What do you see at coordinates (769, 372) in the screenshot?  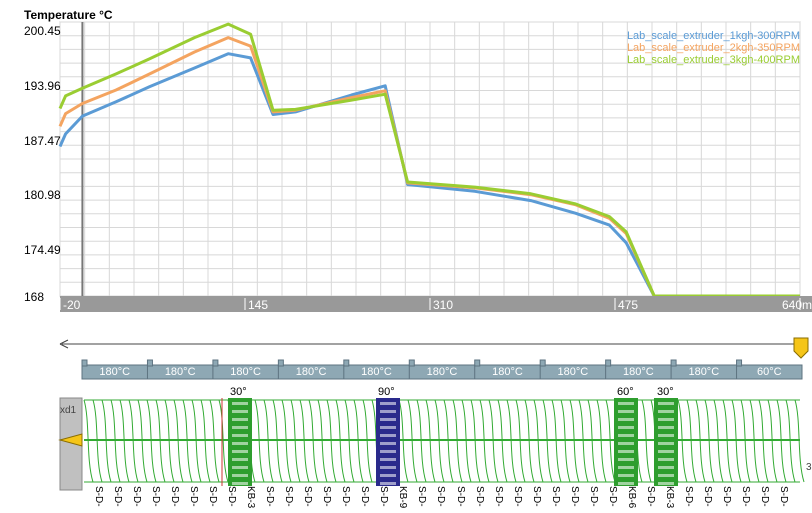 I see `zone-temperature: 60°C` at bounding box center [769, 372].